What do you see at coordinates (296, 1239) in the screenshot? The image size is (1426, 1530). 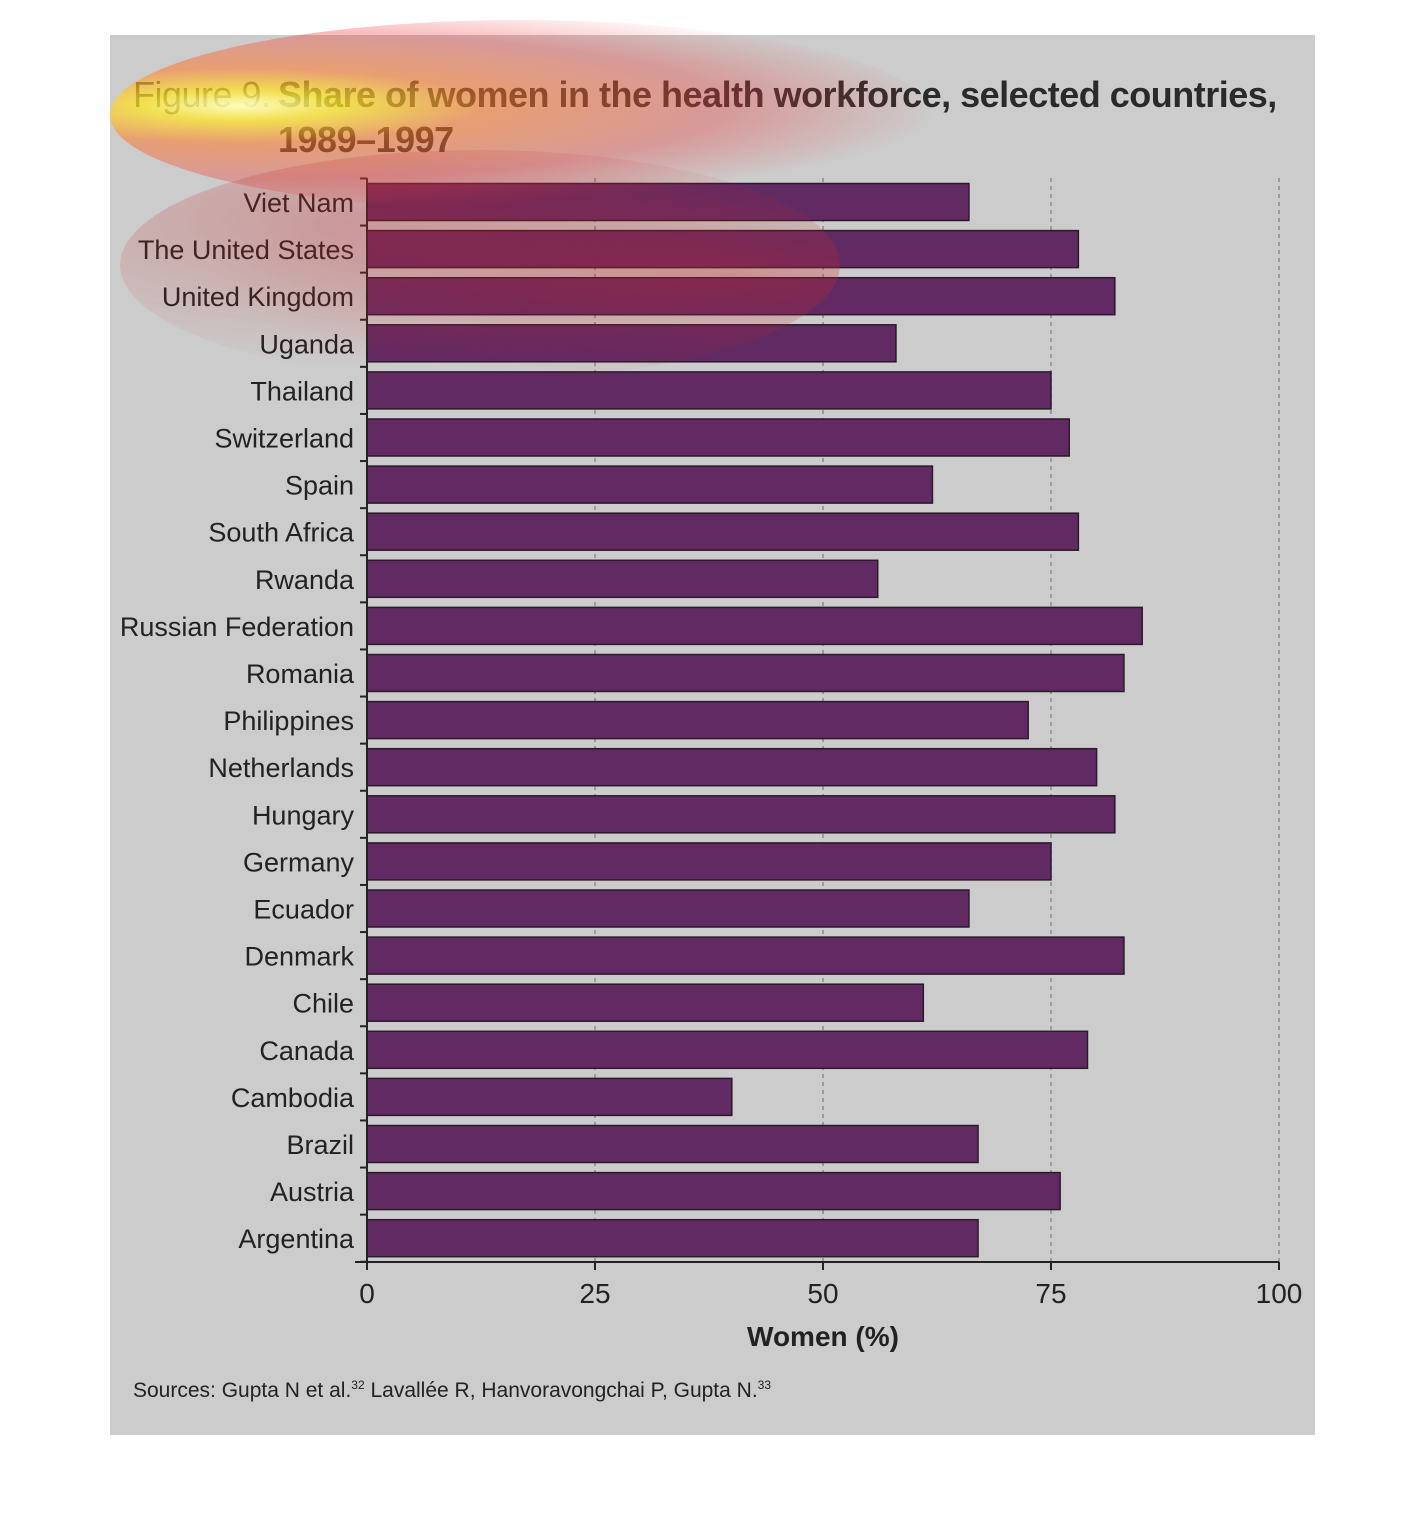 I see `category-label: Argentina` at bounding box center [296, 1239].